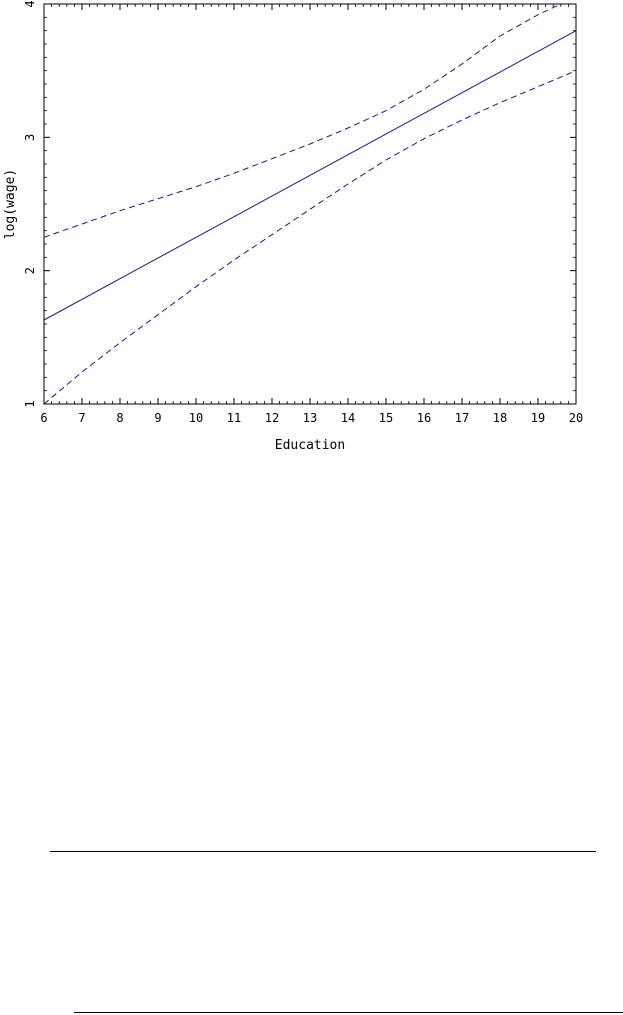  Describe the element at coordinates (10, 204) in the screenshot. I see `y-axis-title: log(wage)` at that location.